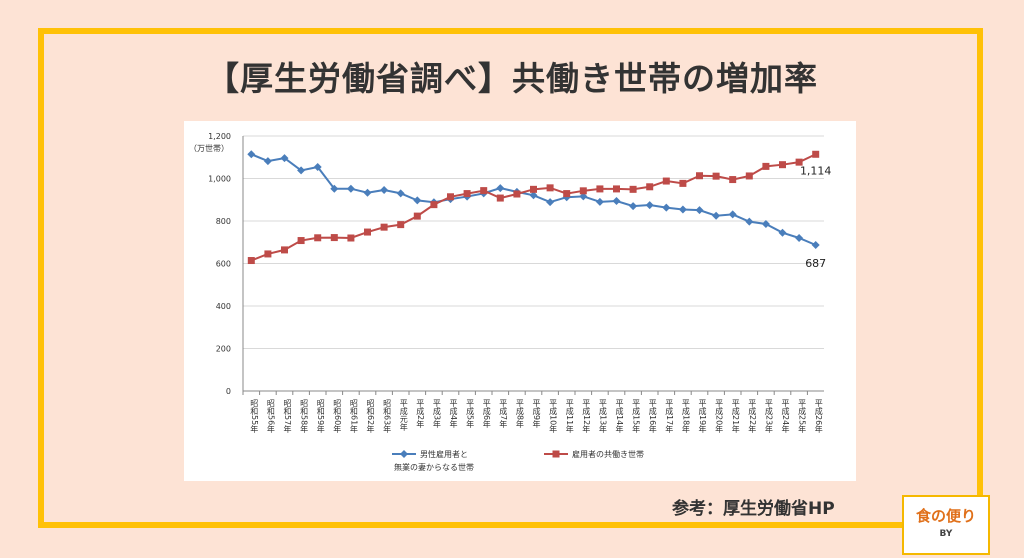 Image resolution: width=1024 pixels, height=558 pixels. What do you see at coordinates (444, 454) in the screenshot?
I see `legend-label: 男性雇用者と` at bounding box center [444, 454].